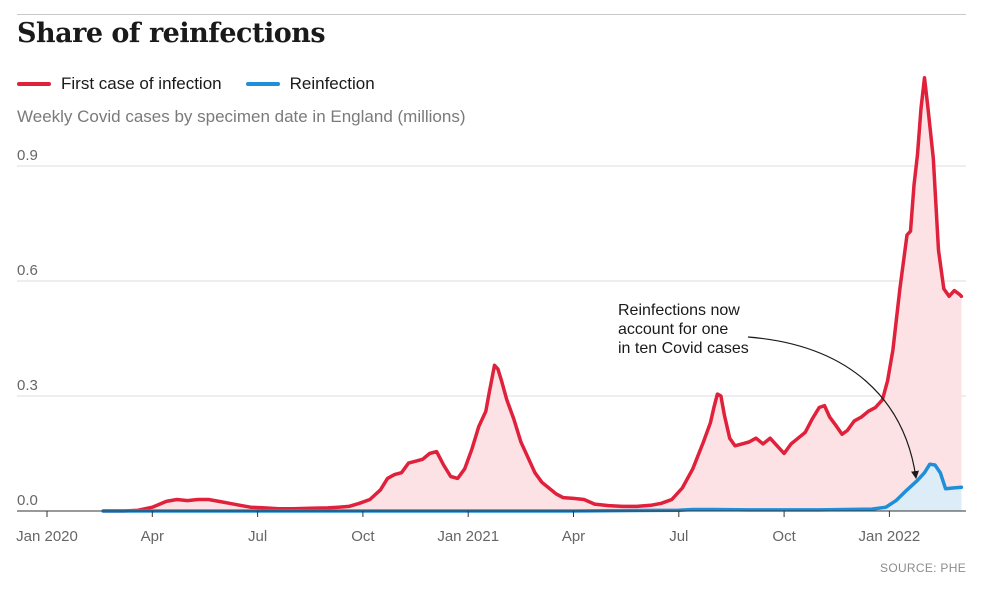  What do you see at coordinates (262, 84) in the screenshot?
I see `legend-swatch-reinfection` at bounding box center [262, 84].